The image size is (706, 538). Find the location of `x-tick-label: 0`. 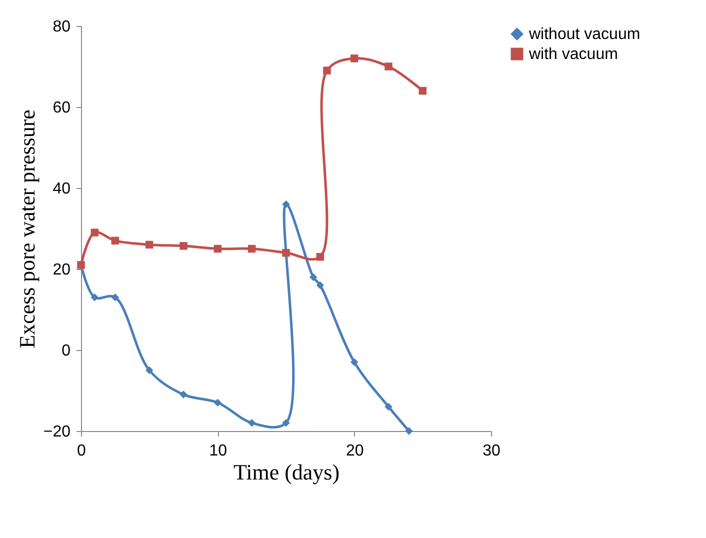

x-tick-label: 0 is located at coordinates (81, 451).